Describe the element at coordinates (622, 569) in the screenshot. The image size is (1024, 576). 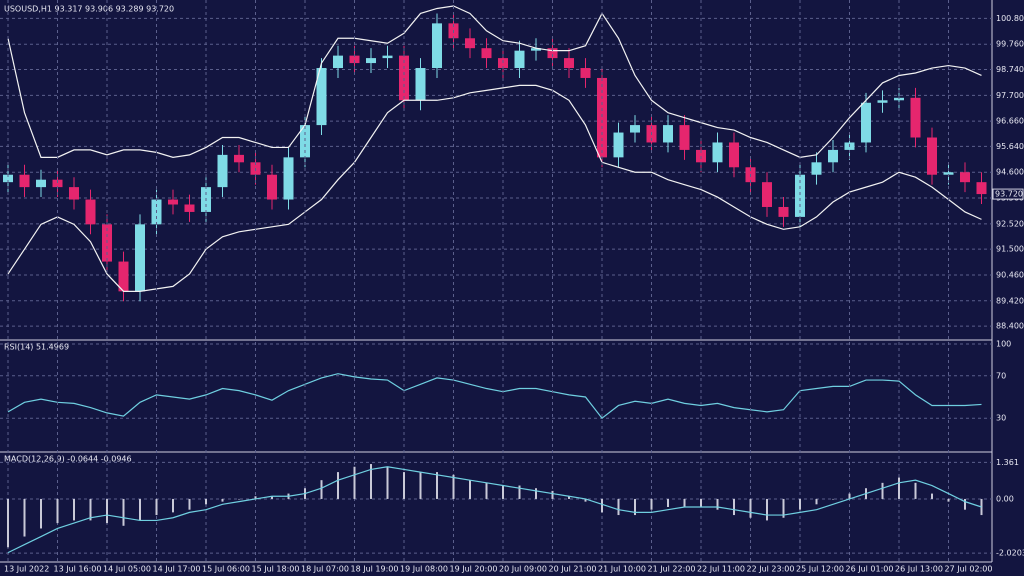
I see `x-tick-label: 21 Jul 10:00` at that location.